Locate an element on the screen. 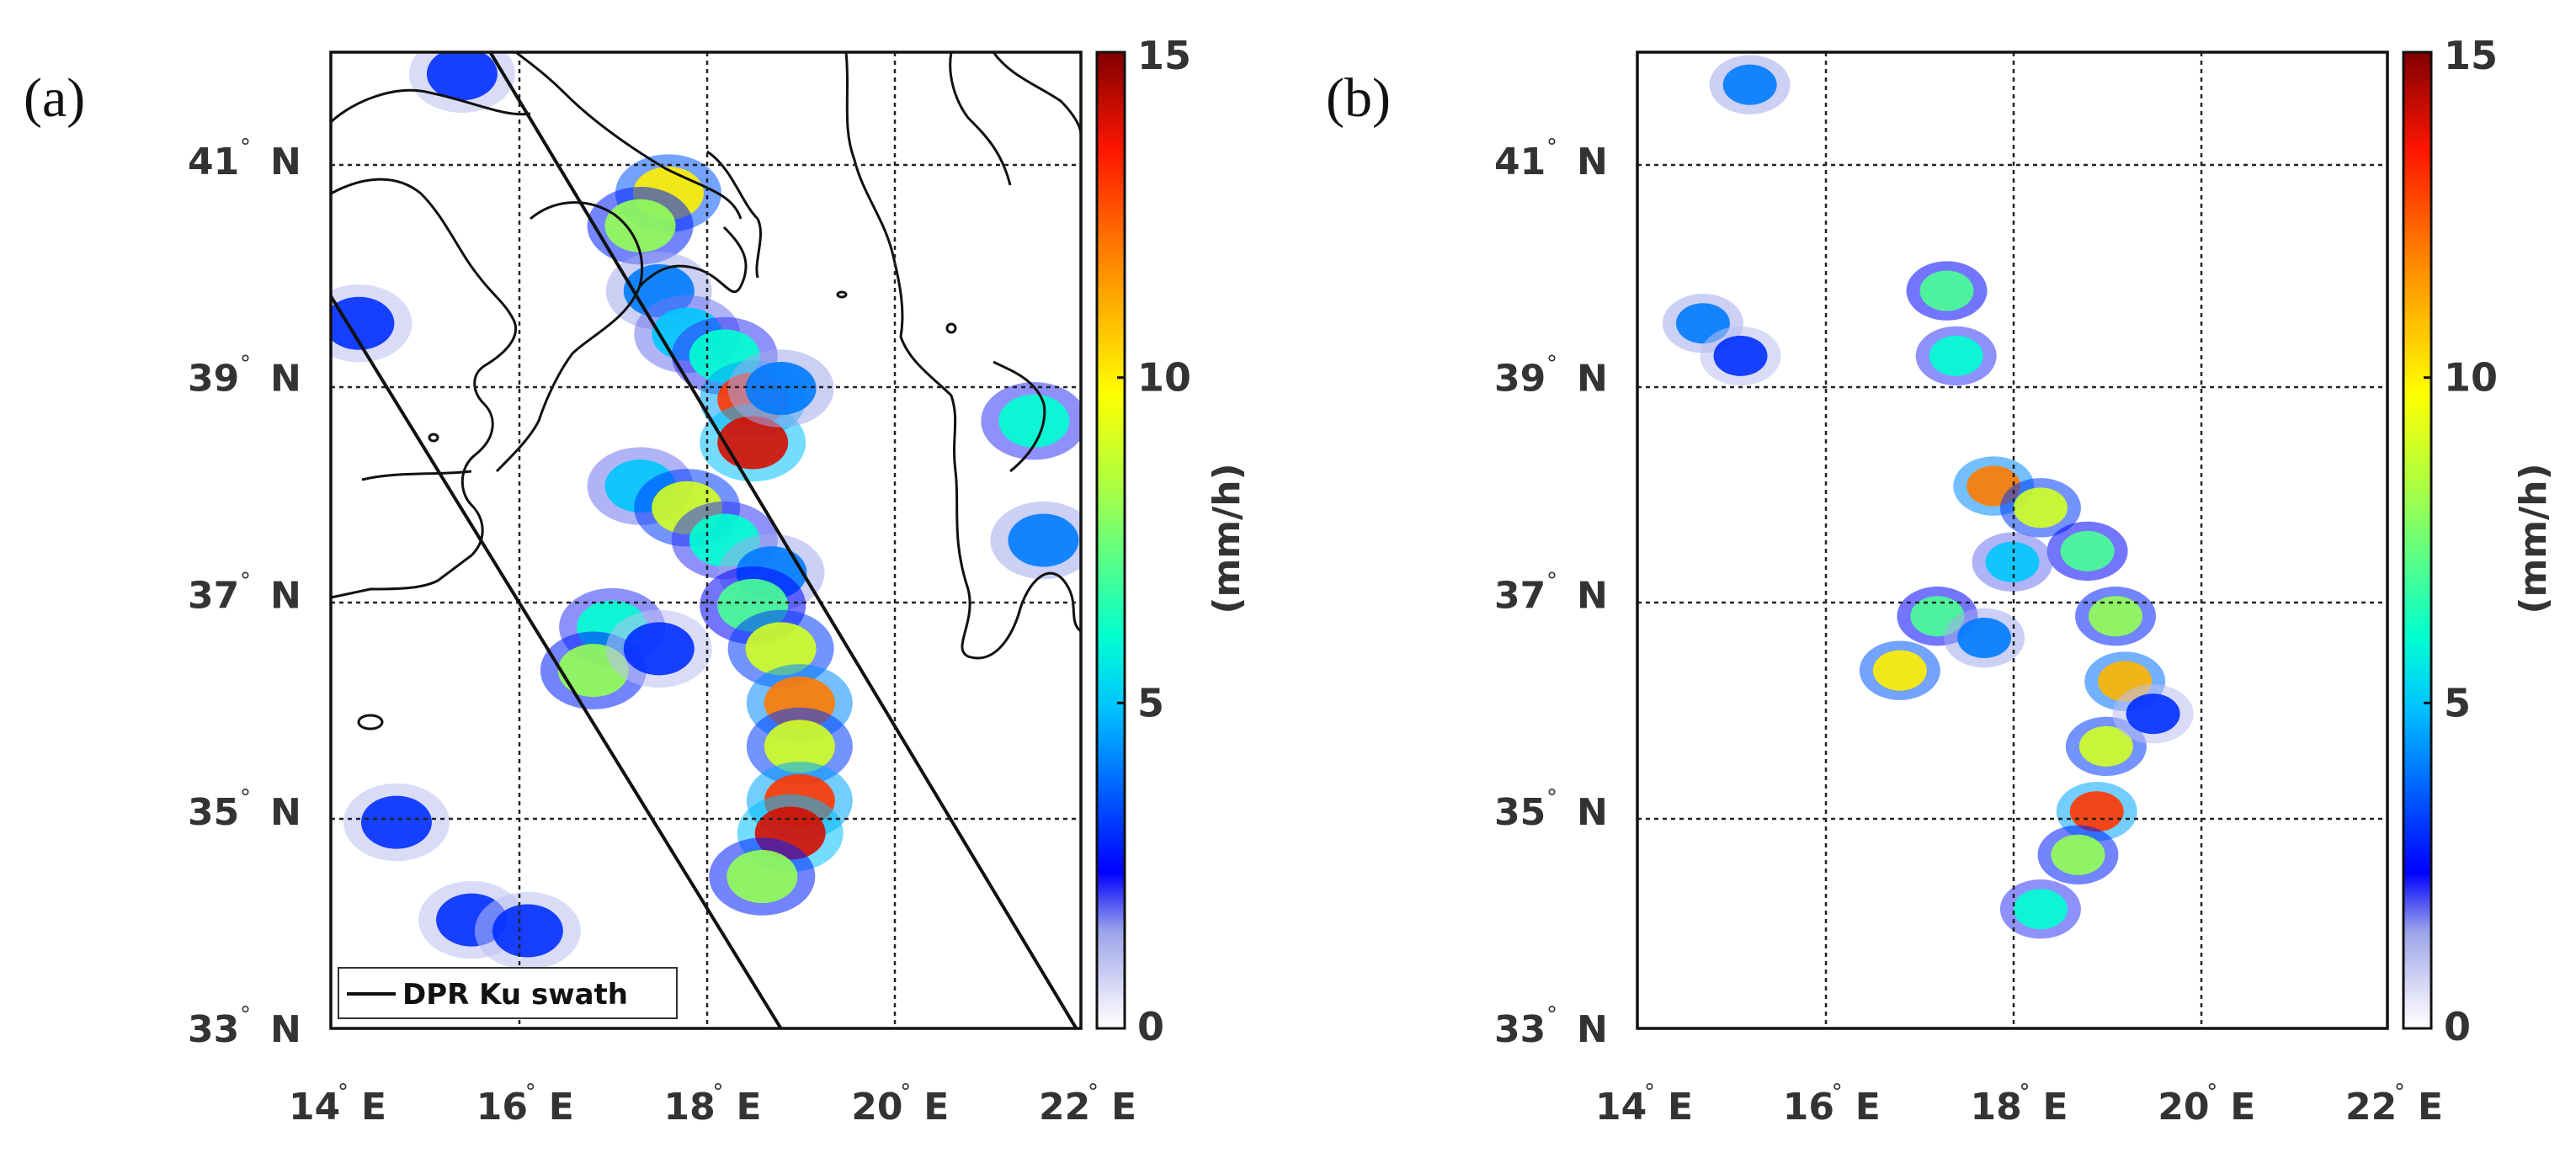 The image size is (2576, 1158). colorbar-ramp-a is located at coordinates (1110, 540).